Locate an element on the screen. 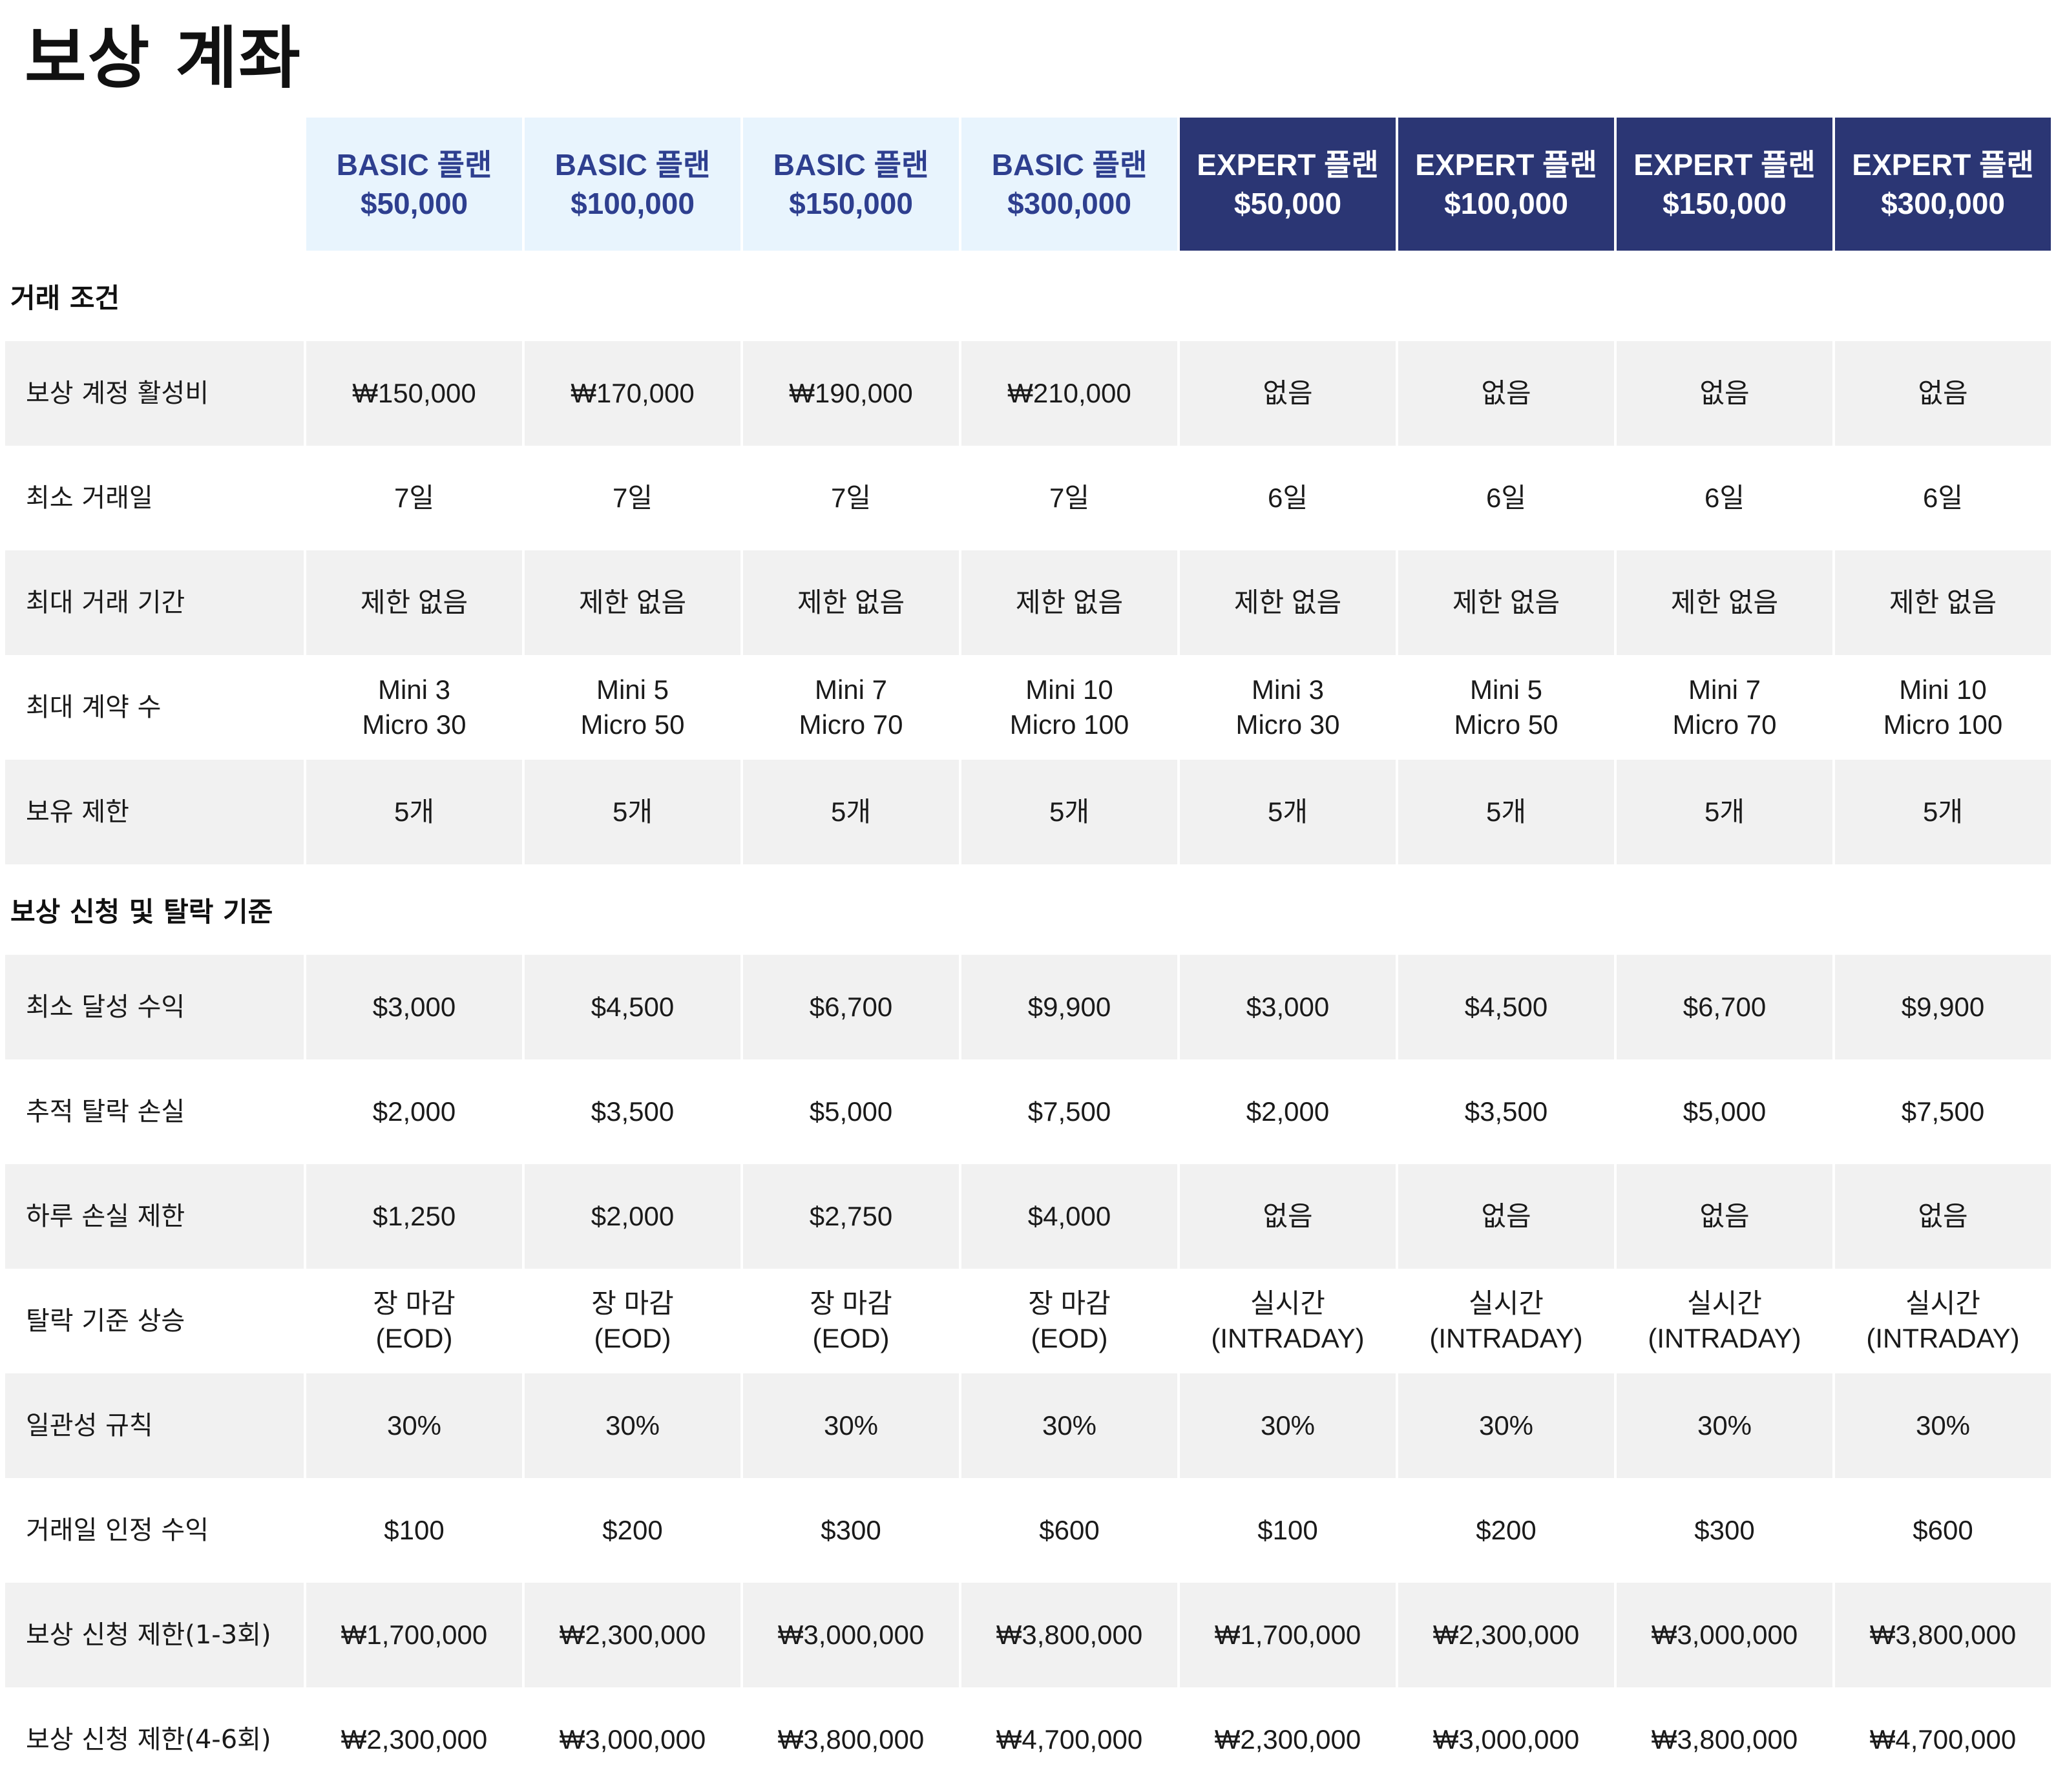 This screenshot has height=1792, width=2056. value-cell: $5,000 is located at coordinates (1724, 1111).